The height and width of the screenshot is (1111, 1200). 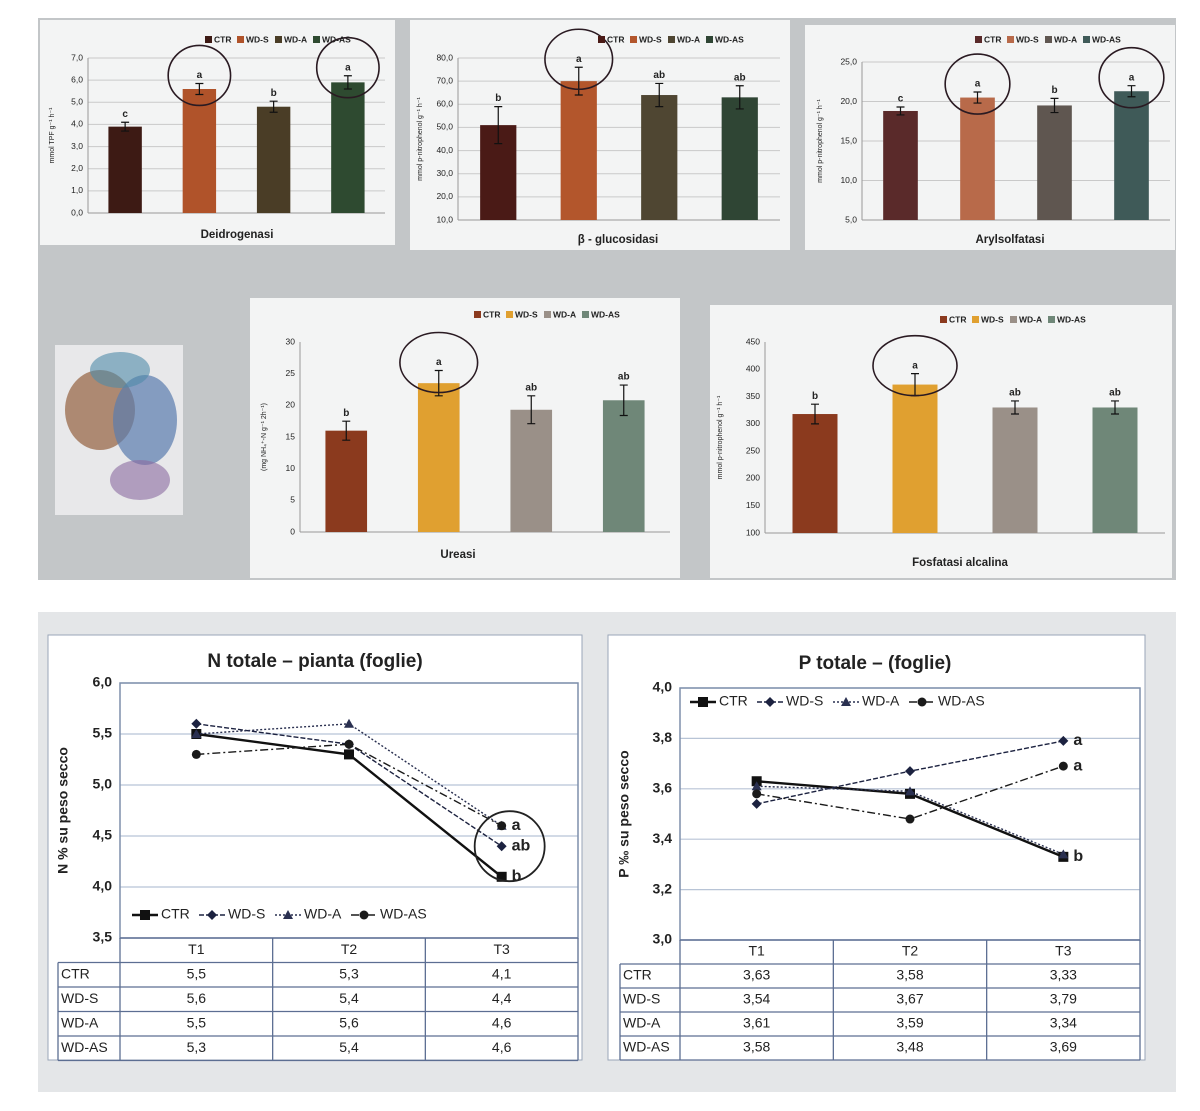 I want to click on chart-title: β - glucosidasi, so click(x=618, y=240).